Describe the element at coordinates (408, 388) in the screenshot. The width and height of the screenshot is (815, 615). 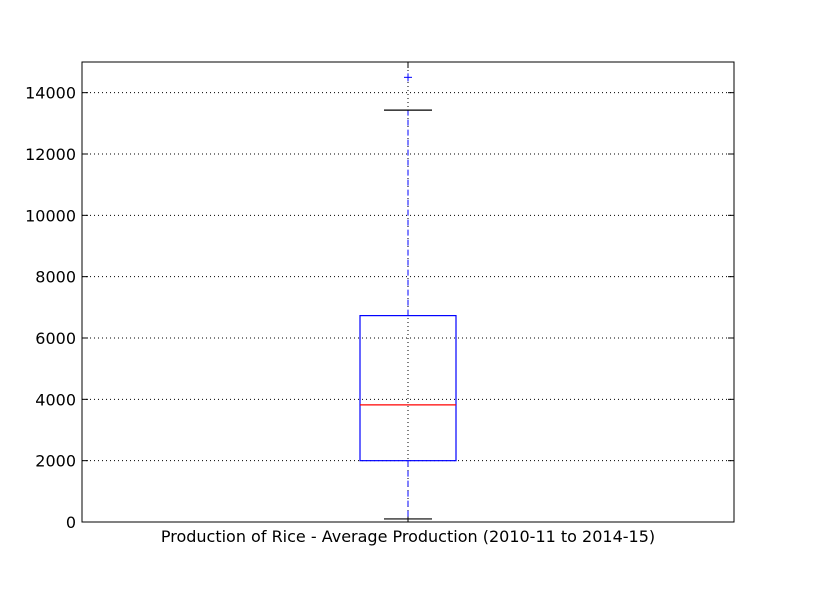
I see `iqr-box` at that location.